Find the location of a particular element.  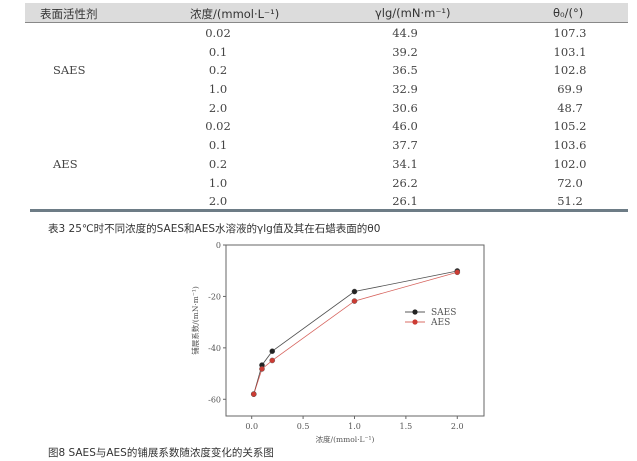

header-theta: θ₀/(°) is located at coordinates (568, 13).